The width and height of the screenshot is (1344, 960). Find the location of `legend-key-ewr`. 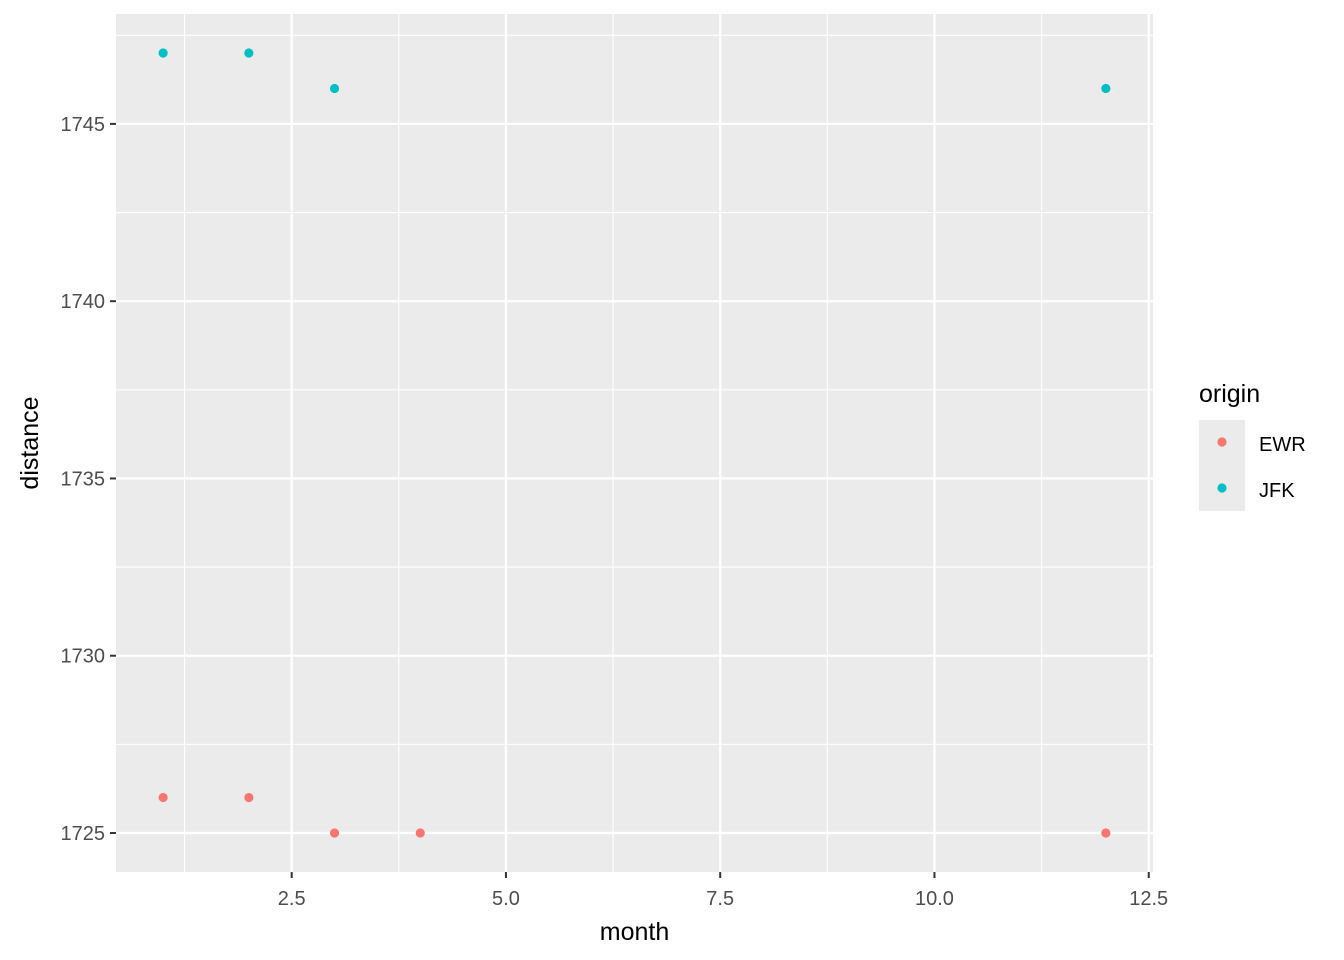

legend-key-ewr is located at coordinates (1222, 442).